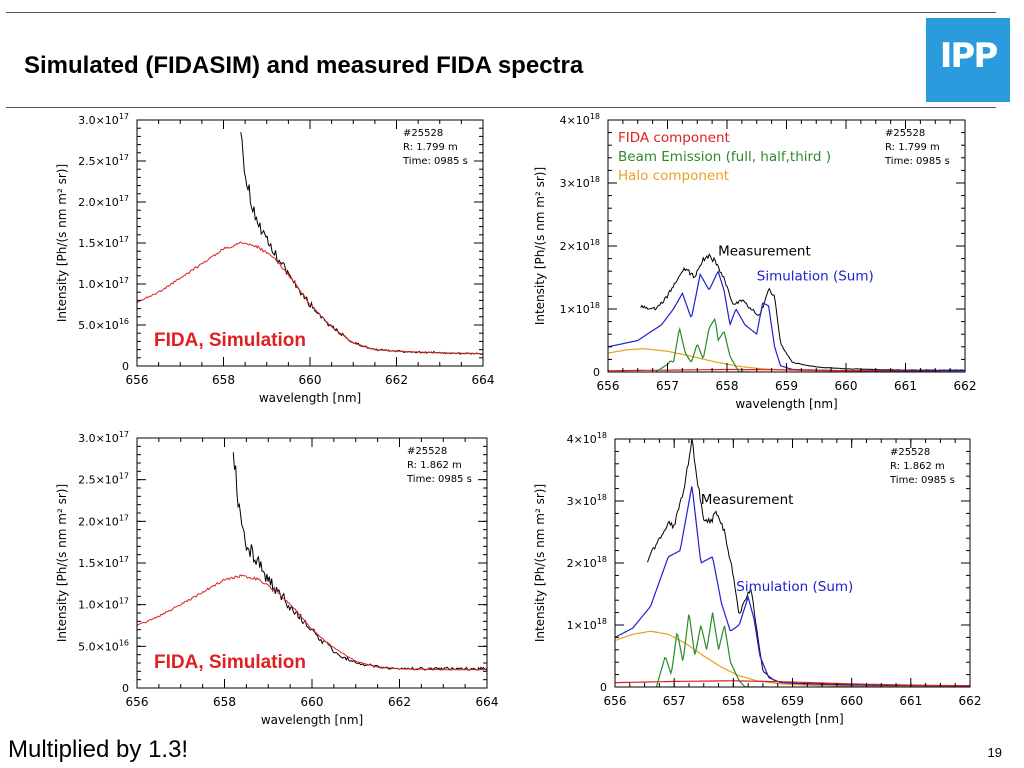 The image size is (1024, 768). Describe the element at coordinates (724, 157) in the screenshot. I see `legend-entry: Beam Emission (full, half,third )` at that location.